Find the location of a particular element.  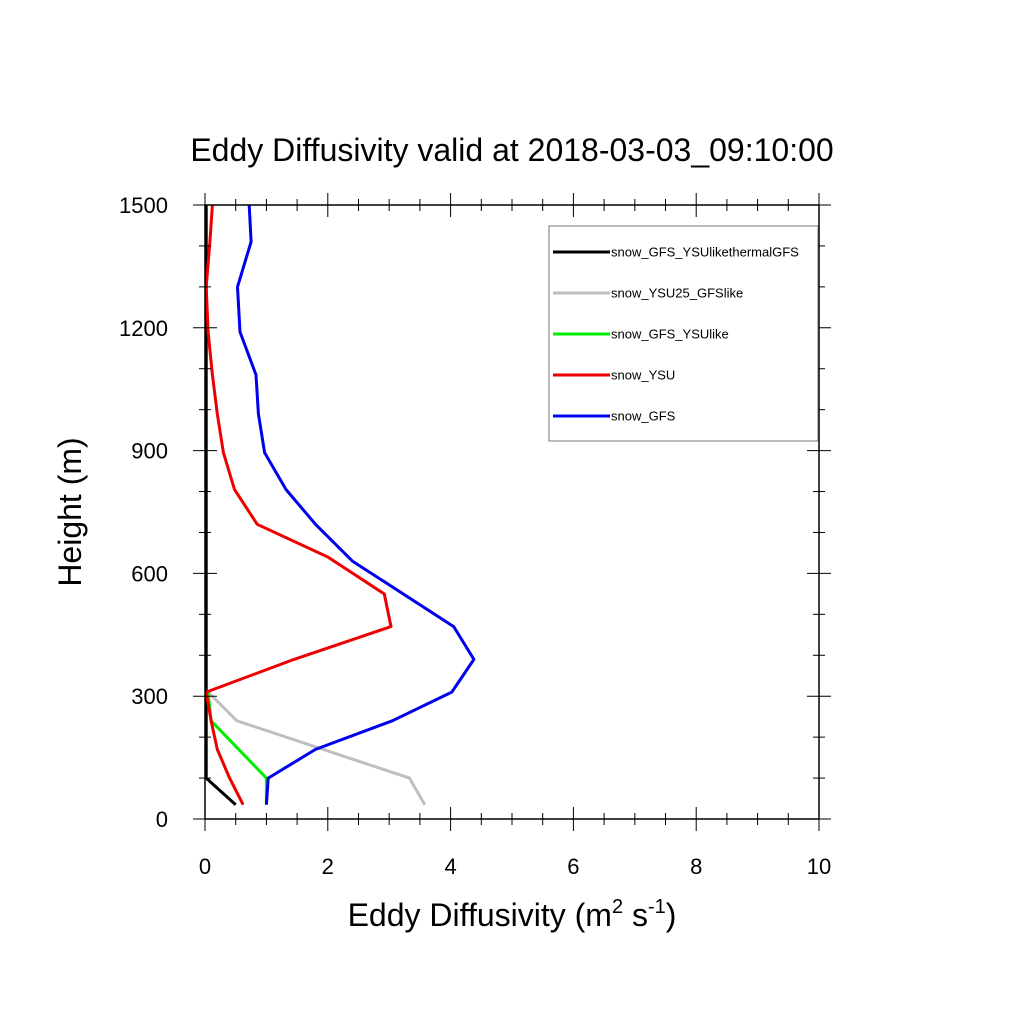

y-tick-labels: 0 300 600 900 1200 1500 is located at coordinates (143, 512).